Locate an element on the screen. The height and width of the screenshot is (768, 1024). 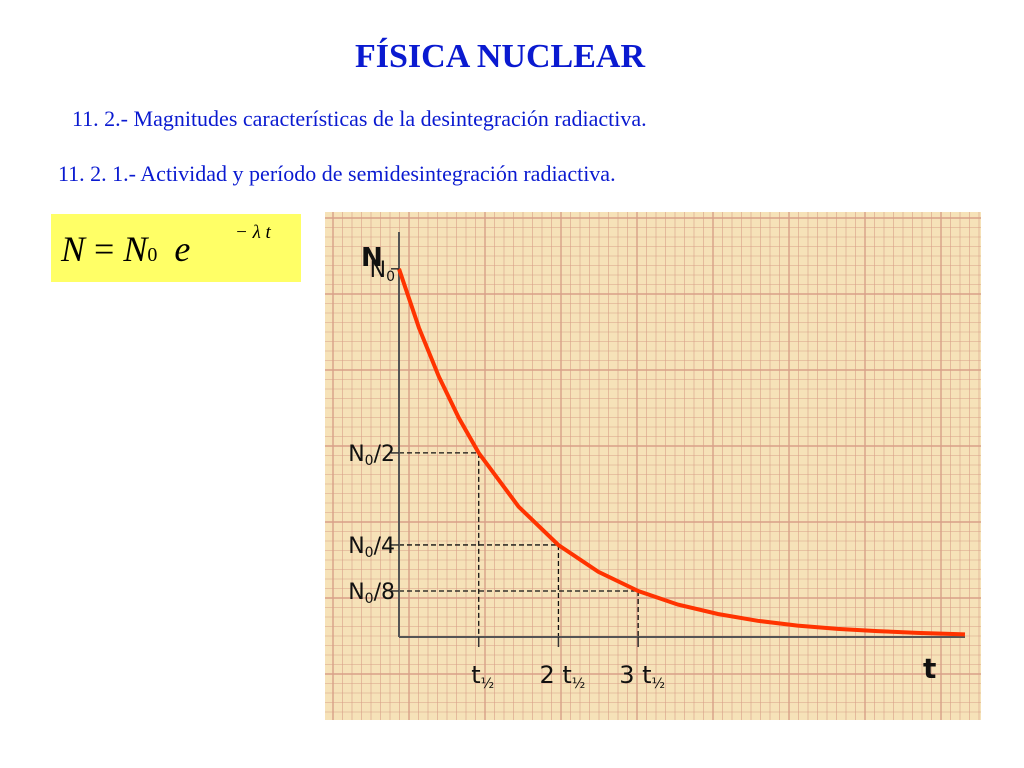
formula-exp-base: e is located at coordinates (182, 249).